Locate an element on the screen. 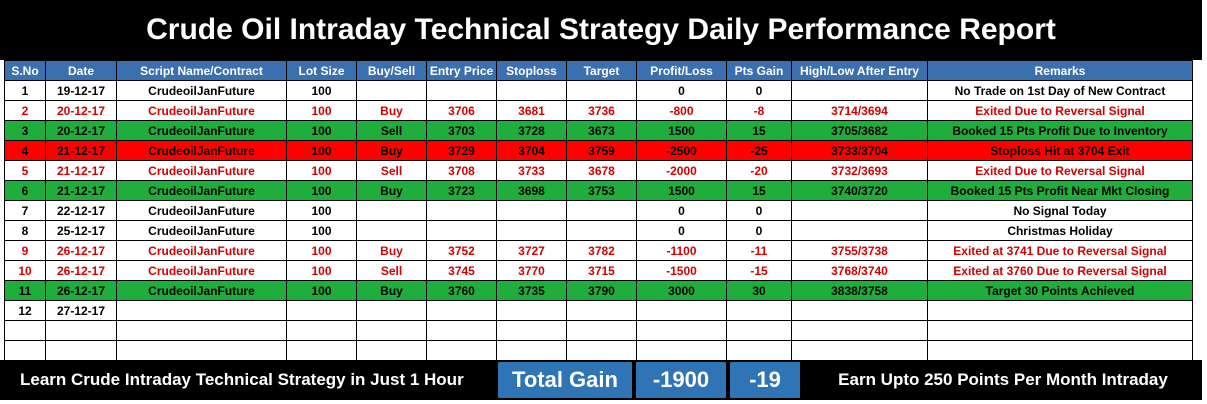  table-cell: -800 is located at coordinates (681, 110).